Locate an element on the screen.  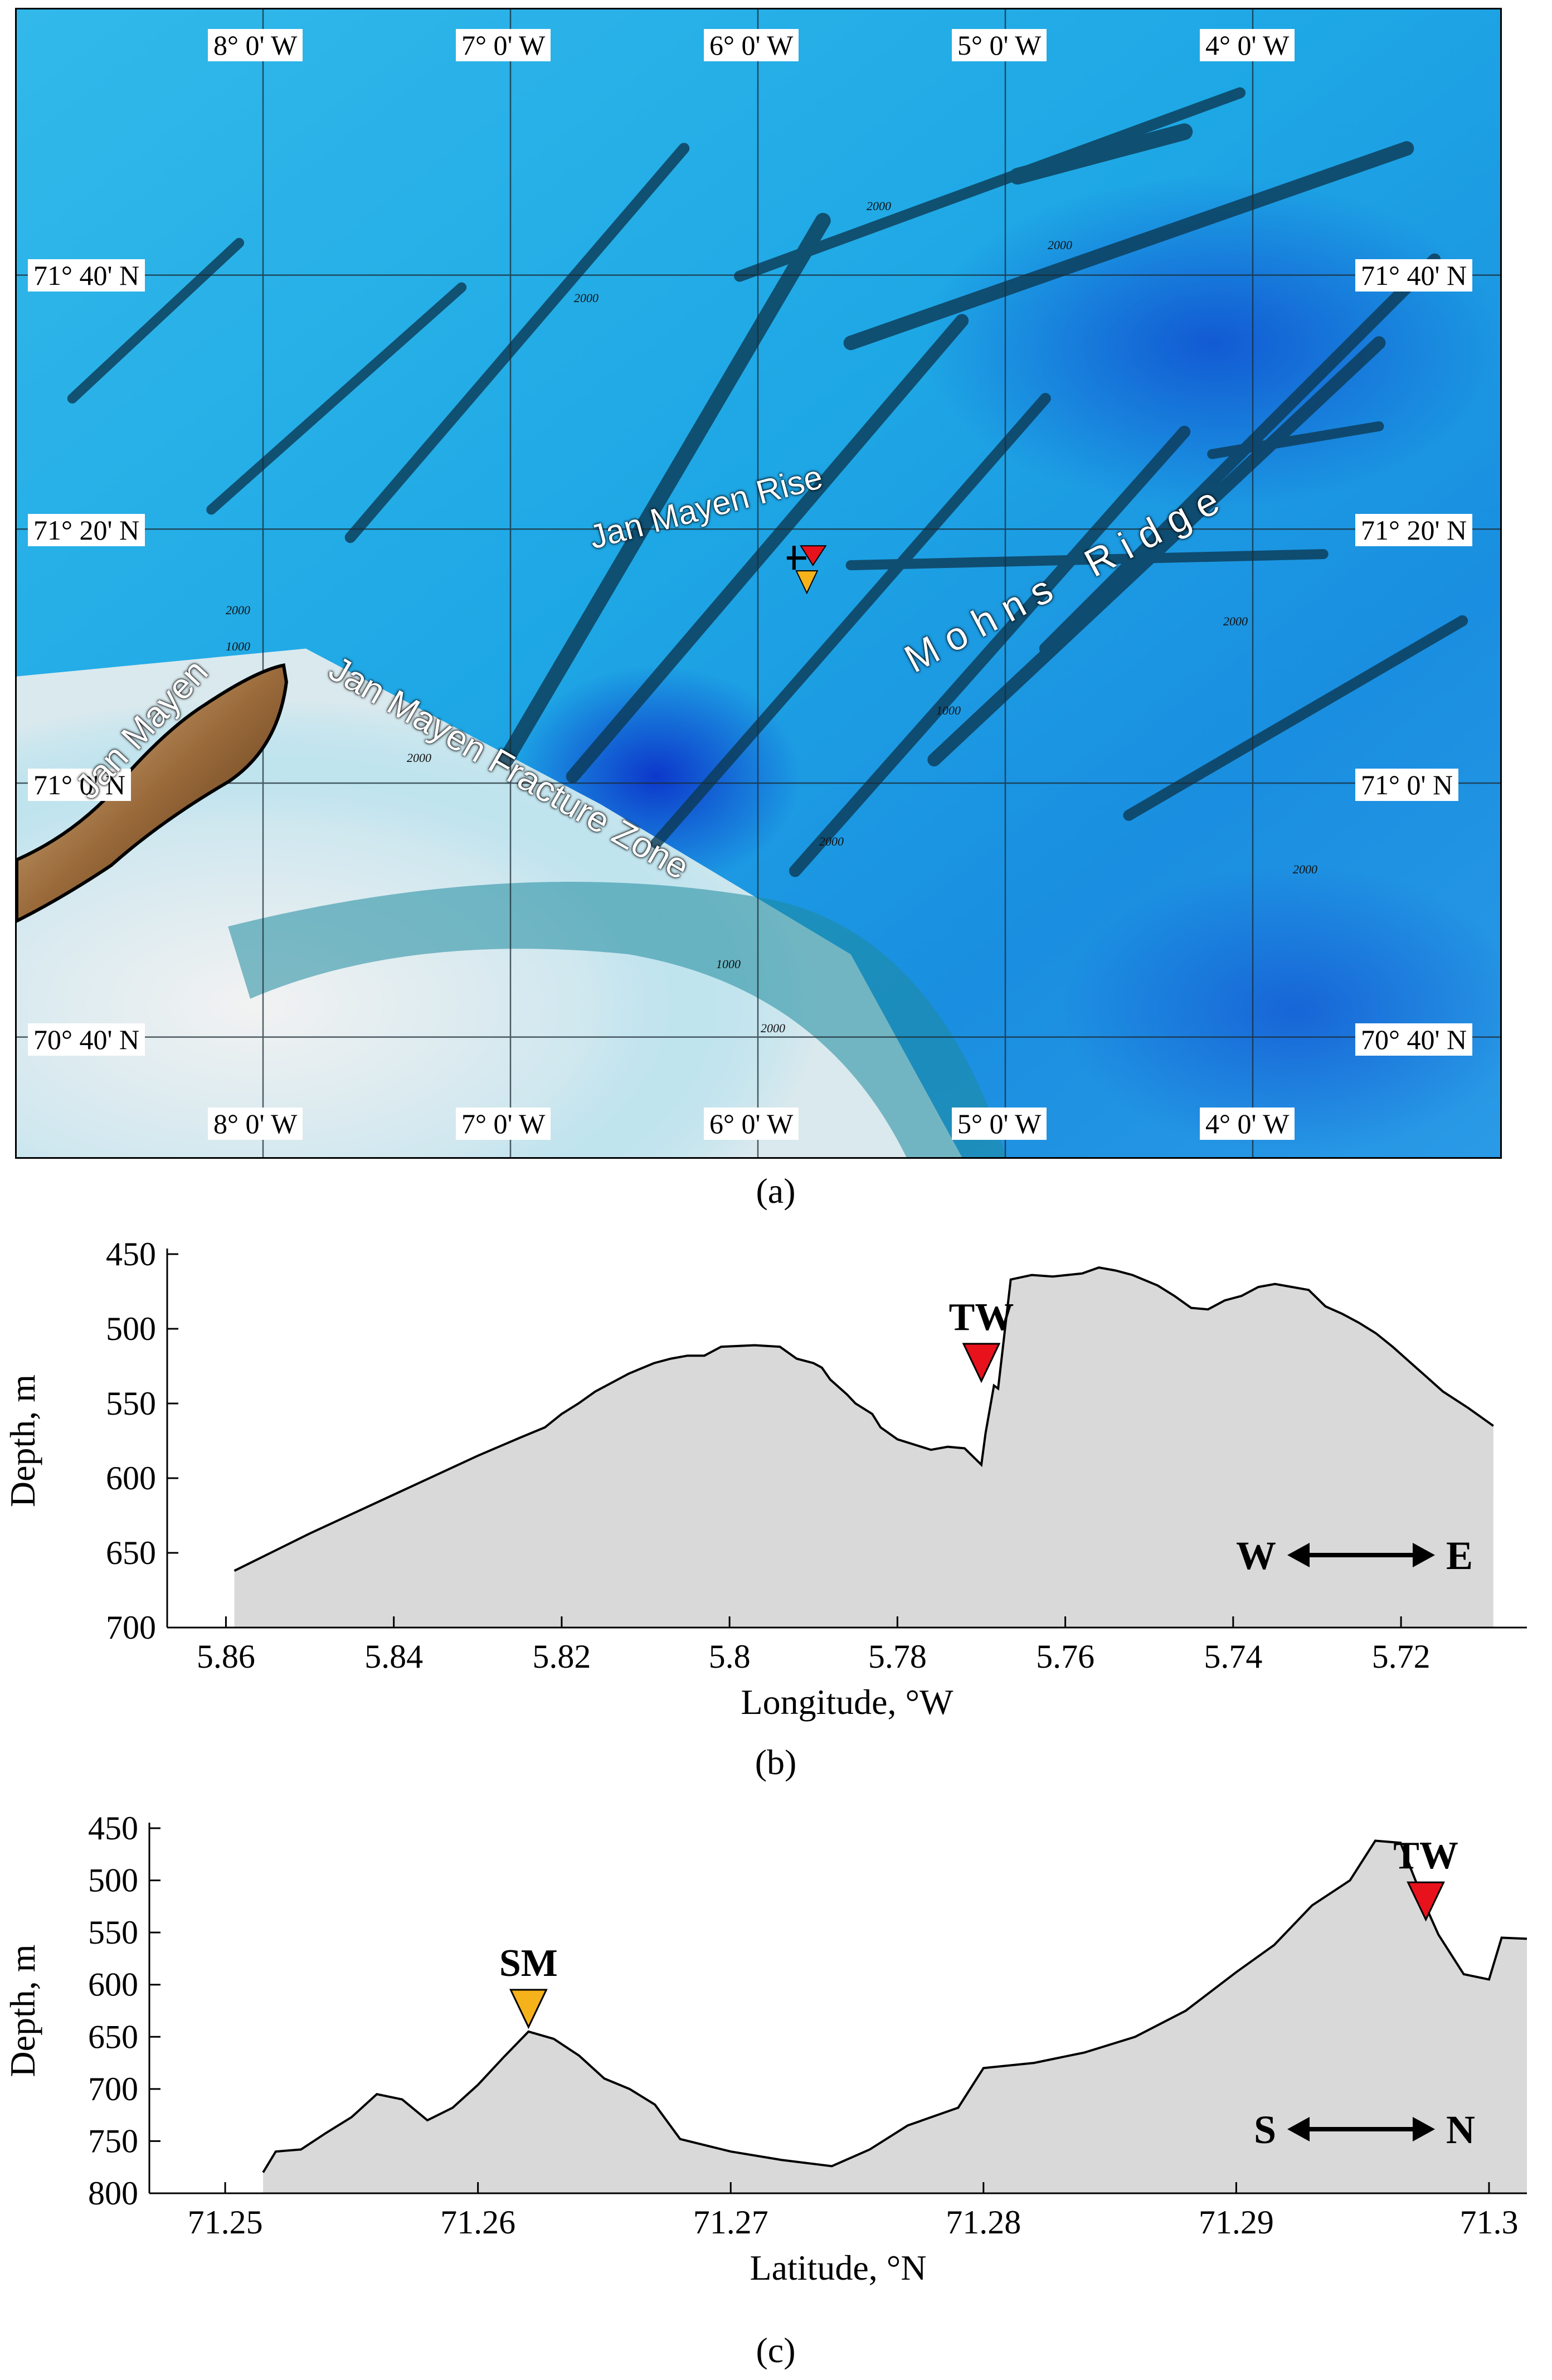
lat-label-left: 71° 0' N is located at coordinates (80, 785).